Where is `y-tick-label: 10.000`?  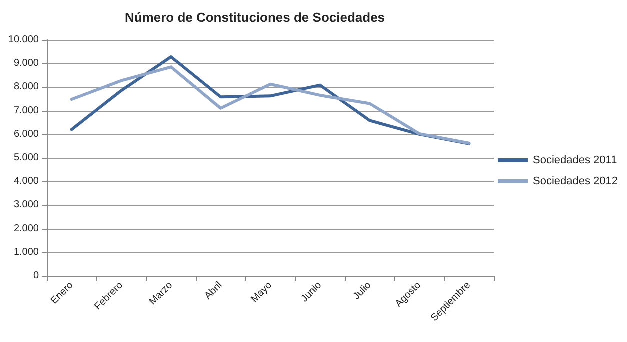 y-tick-label: 10.000 is located at coordinates (24, 40).